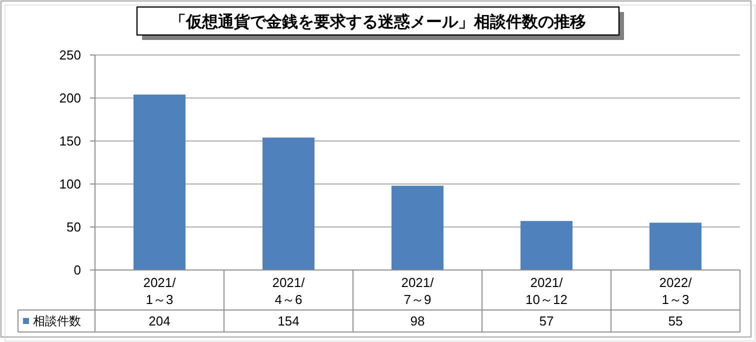 The width and height of the screenshot is (756, 342). What do you see at coordinates (289, 321) in the screenshot?
I see `data-label: 154` at bounding box center [289, 321].